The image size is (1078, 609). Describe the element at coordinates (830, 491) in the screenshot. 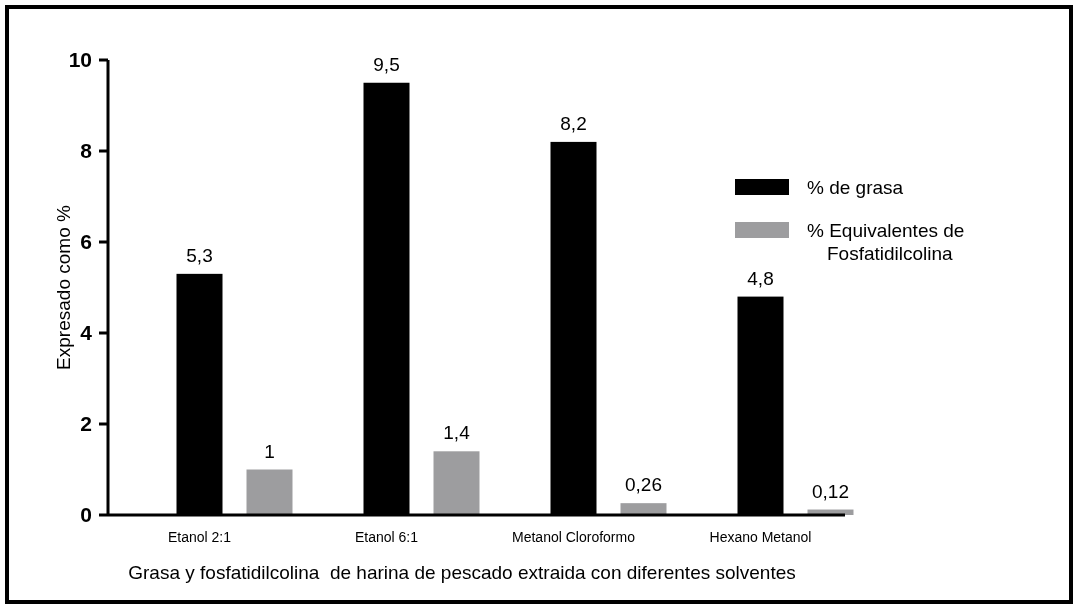

I see `data-label: 0,12` at that location.